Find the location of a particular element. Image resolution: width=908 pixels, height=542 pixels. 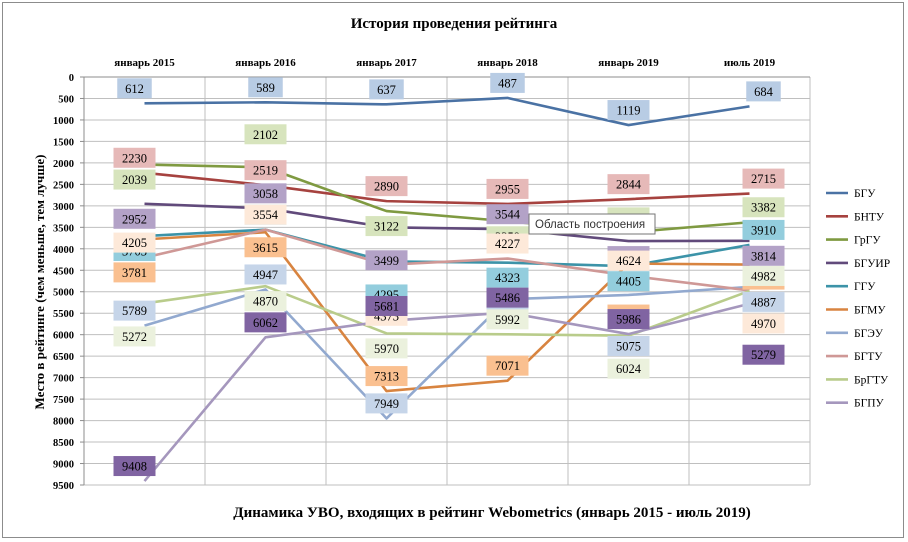

data-label-БГПУ: 5279 is located at coordinates (763, 354).